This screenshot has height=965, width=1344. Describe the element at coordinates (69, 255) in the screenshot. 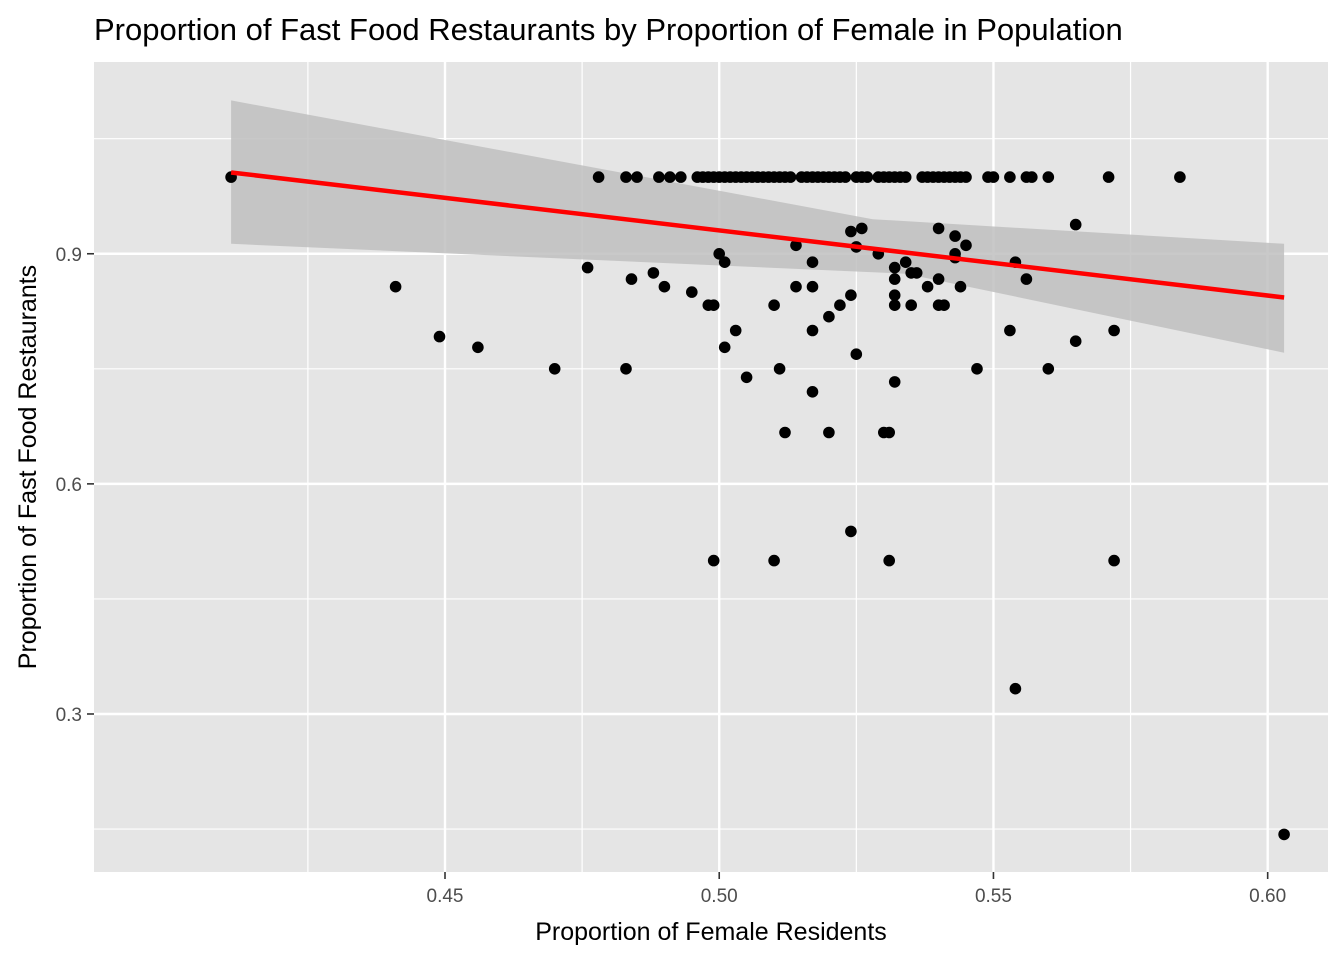

I see `y-tick-label: 0.9` at that location.